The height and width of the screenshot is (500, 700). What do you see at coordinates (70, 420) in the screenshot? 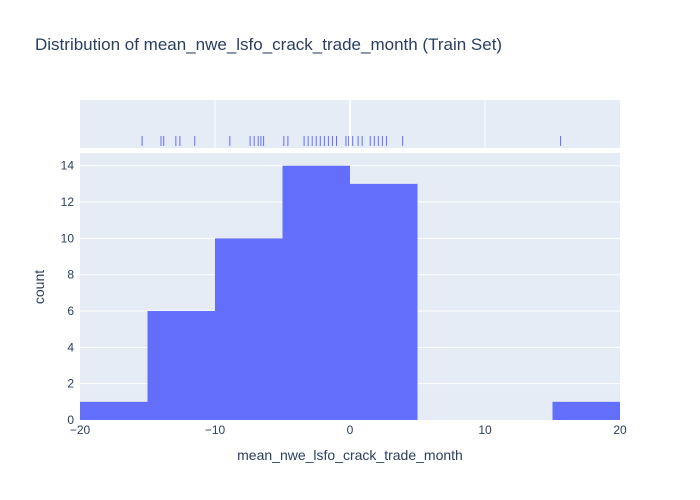
I see `y-tick-label: 0` at bounding box center [70, 420].